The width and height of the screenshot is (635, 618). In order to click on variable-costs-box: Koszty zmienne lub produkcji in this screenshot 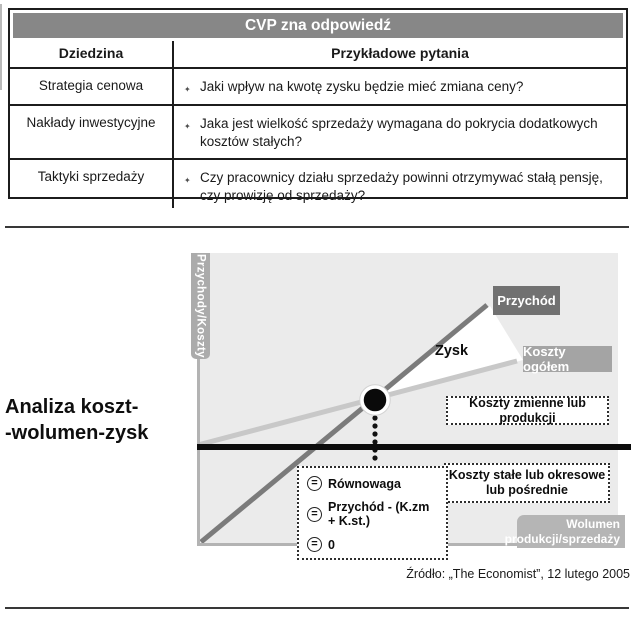, I will do `click(527, 410)`.